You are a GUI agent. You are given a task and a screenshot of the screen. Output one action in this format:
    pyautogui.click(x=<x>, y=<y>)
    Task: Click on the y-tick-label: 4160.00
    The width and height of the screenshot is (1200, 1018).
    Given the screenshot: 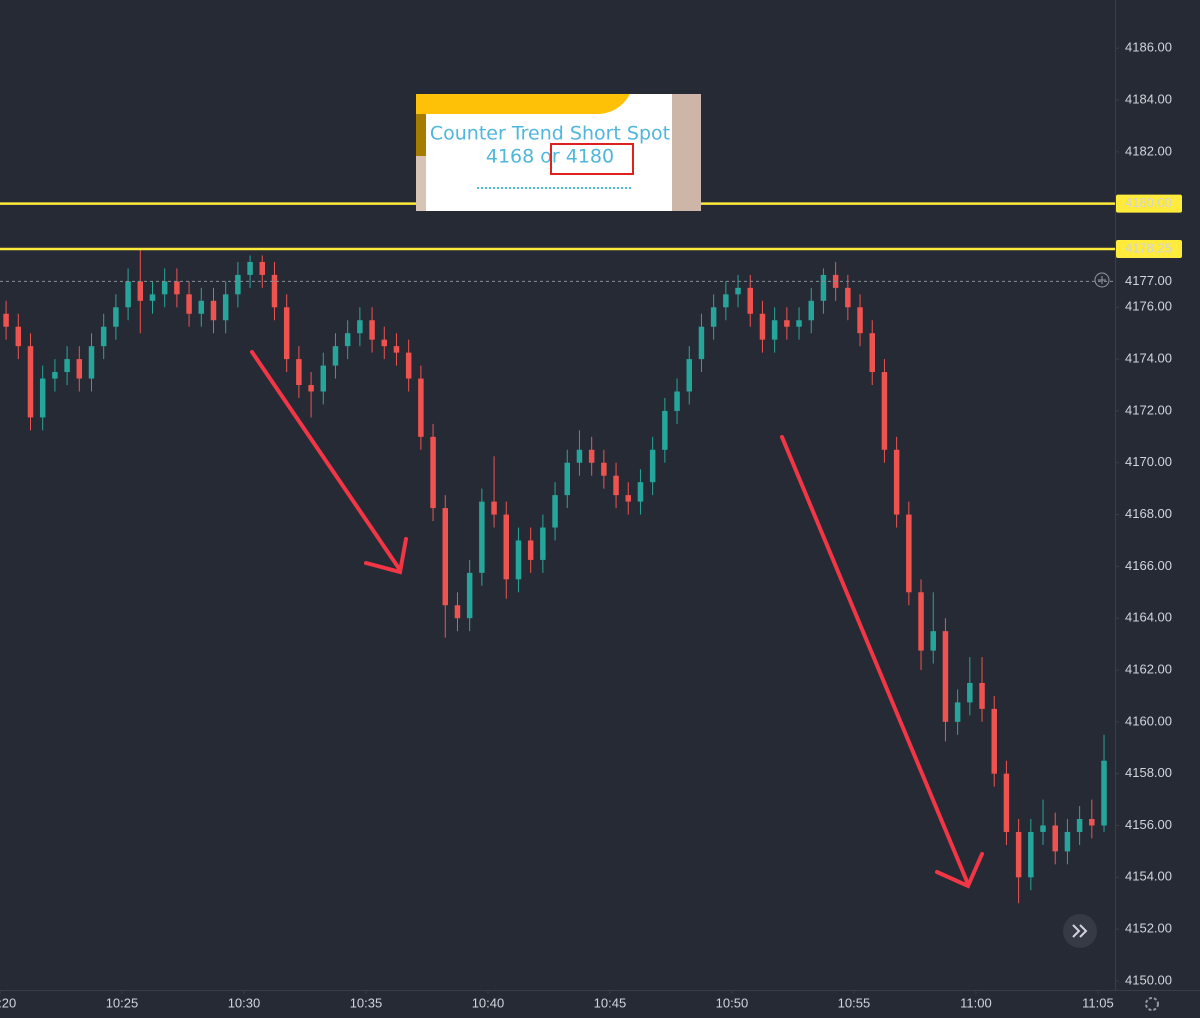 What is the action you would take?
    pyautogui.click(x=1148, y=720)
    